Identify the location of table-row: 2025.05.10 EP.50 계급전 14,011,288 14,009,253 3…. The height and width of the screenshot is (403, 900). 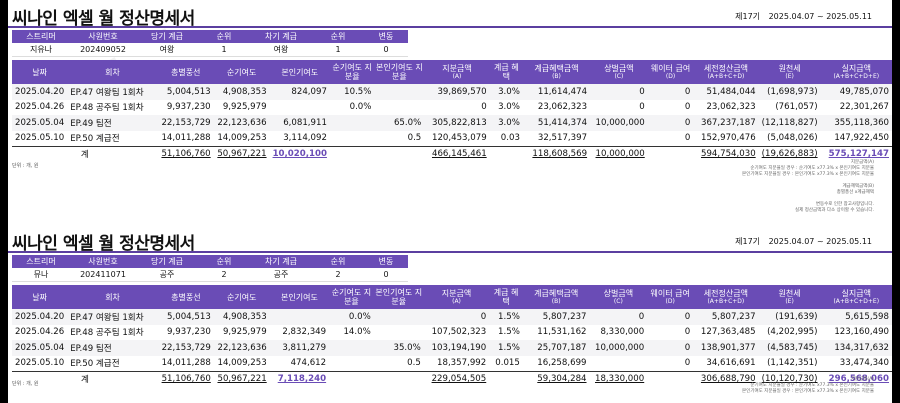
(452, 139).